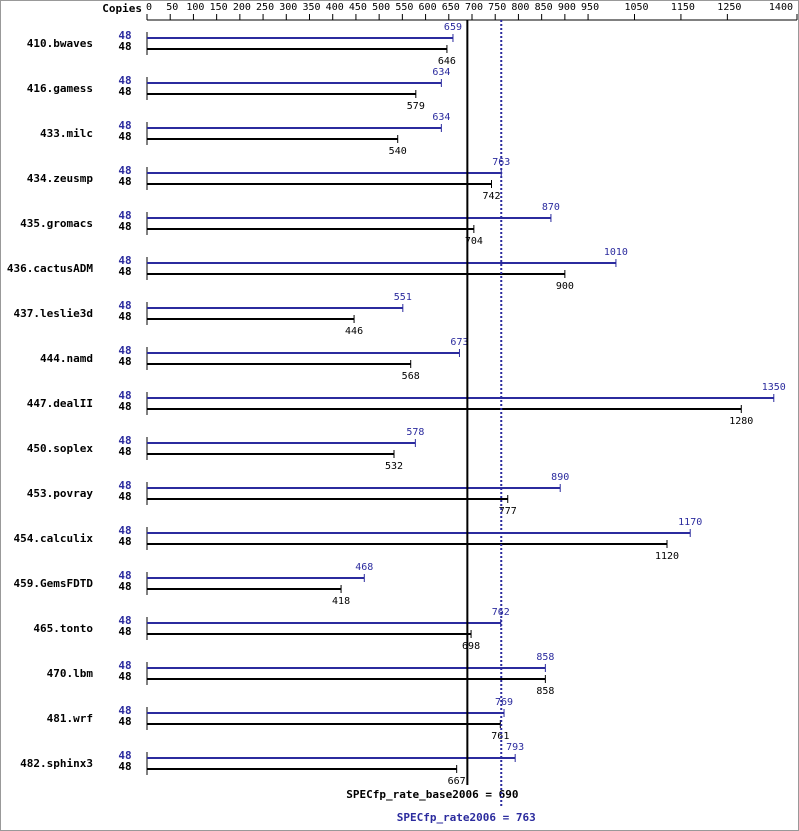 This screenshot has width=799, height=831. Describe the element at coordinates (60, 403) in the screenshot. I see `category-label: 447.dealII` at that location.